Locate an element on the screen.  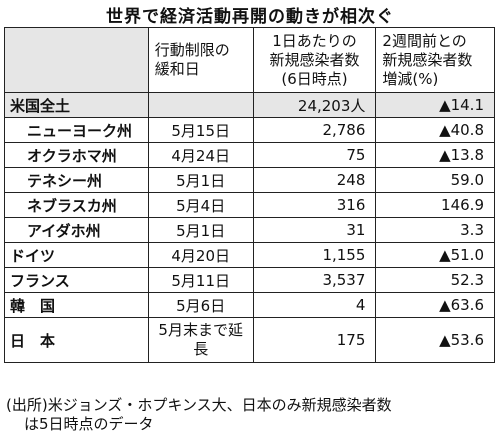
table-row: ネブラスカ州 5月4日 316 146.9 is located at coordinates (249, 205).